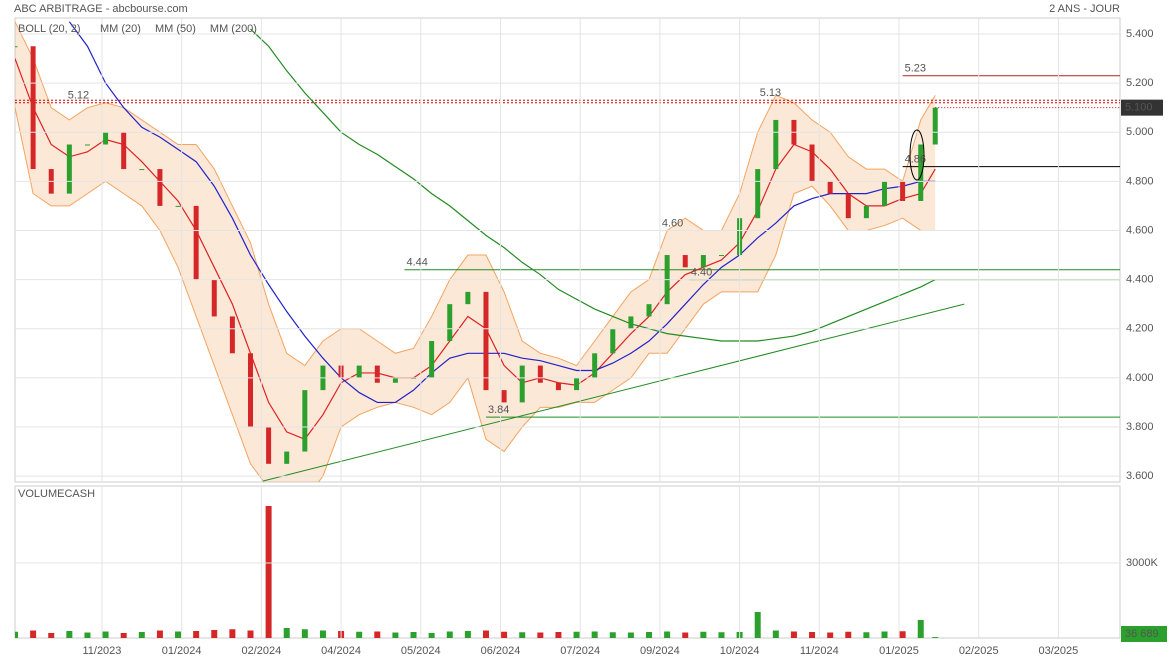 This screenshot has width=1170, height=662. I want to click on y-tick-label: 5.200, so click(1140, 83).